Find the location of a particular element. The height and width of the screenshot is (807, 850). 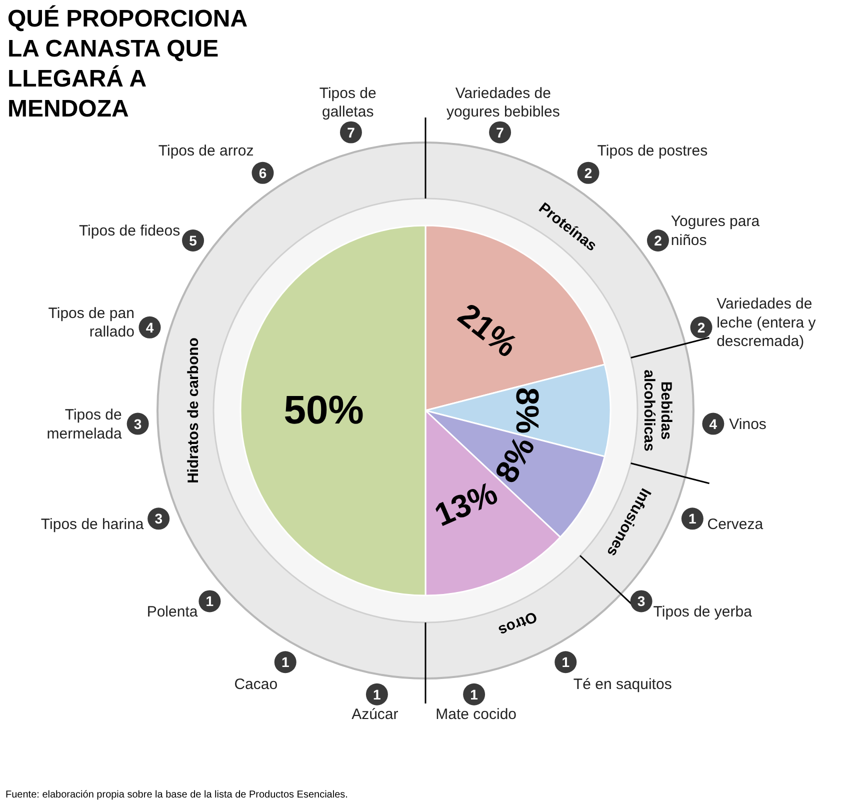

data-label: 50% is located at coordinates (324, 410).